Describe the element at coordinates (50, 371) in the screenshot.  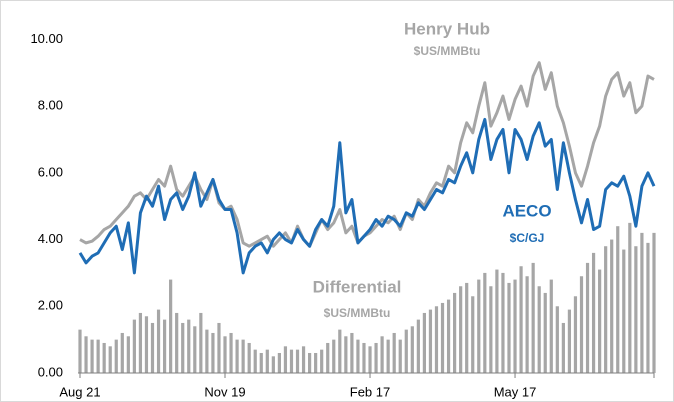
I see `y-tick-label: 0.00` at that location.